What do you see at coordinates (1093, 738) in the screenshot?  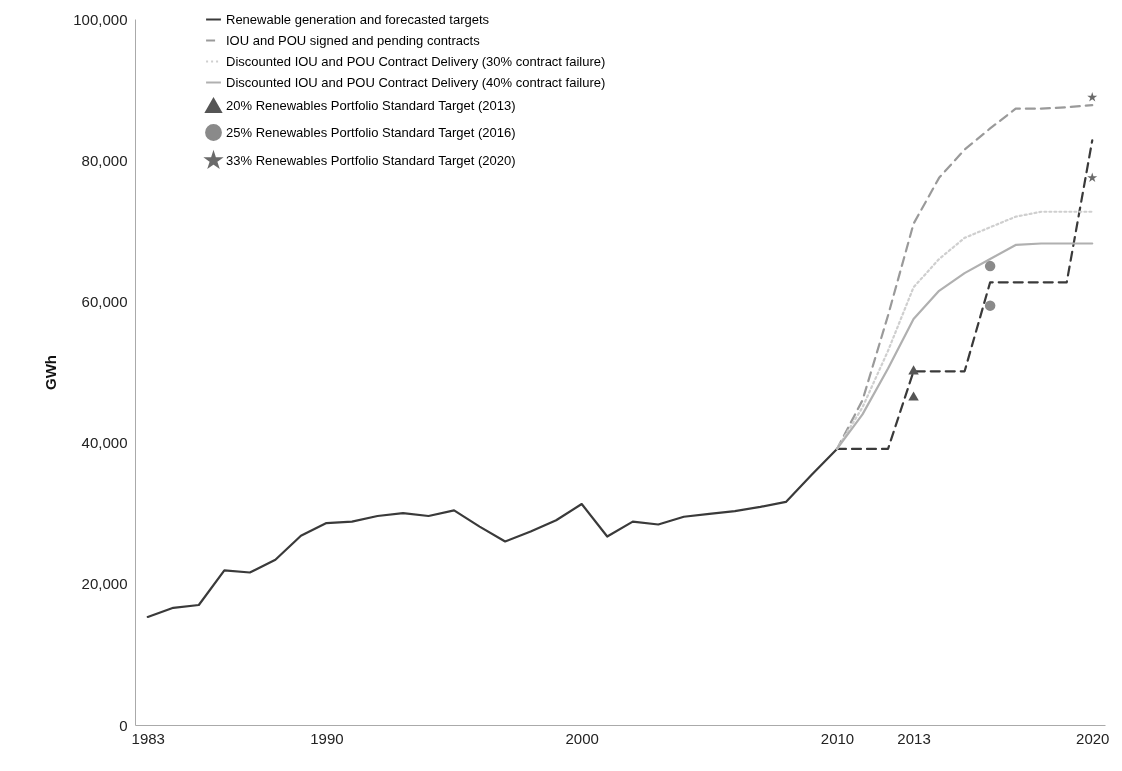 I see `x-tick-label: 2020` at bounding box center [1093, 738].